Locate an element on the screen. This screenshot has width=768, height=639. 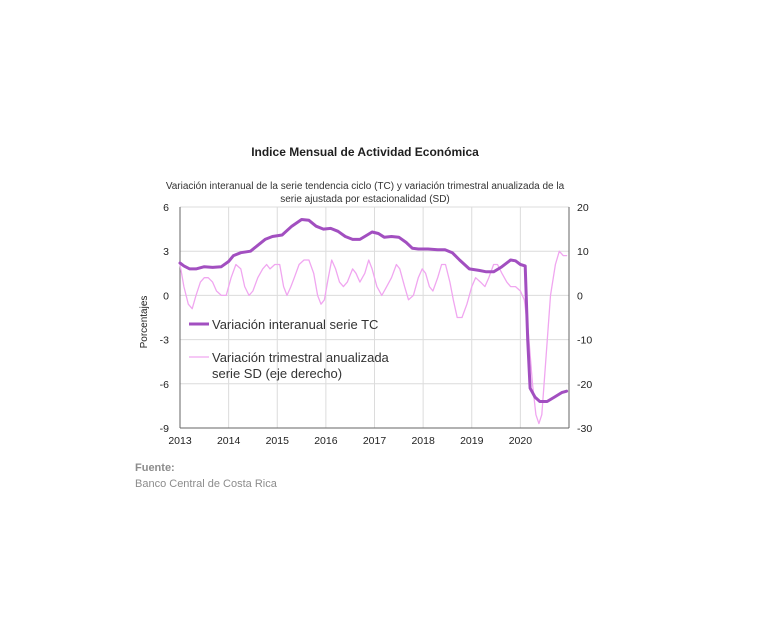
right-tick-label: 20 is located at coordinates (583, 208).